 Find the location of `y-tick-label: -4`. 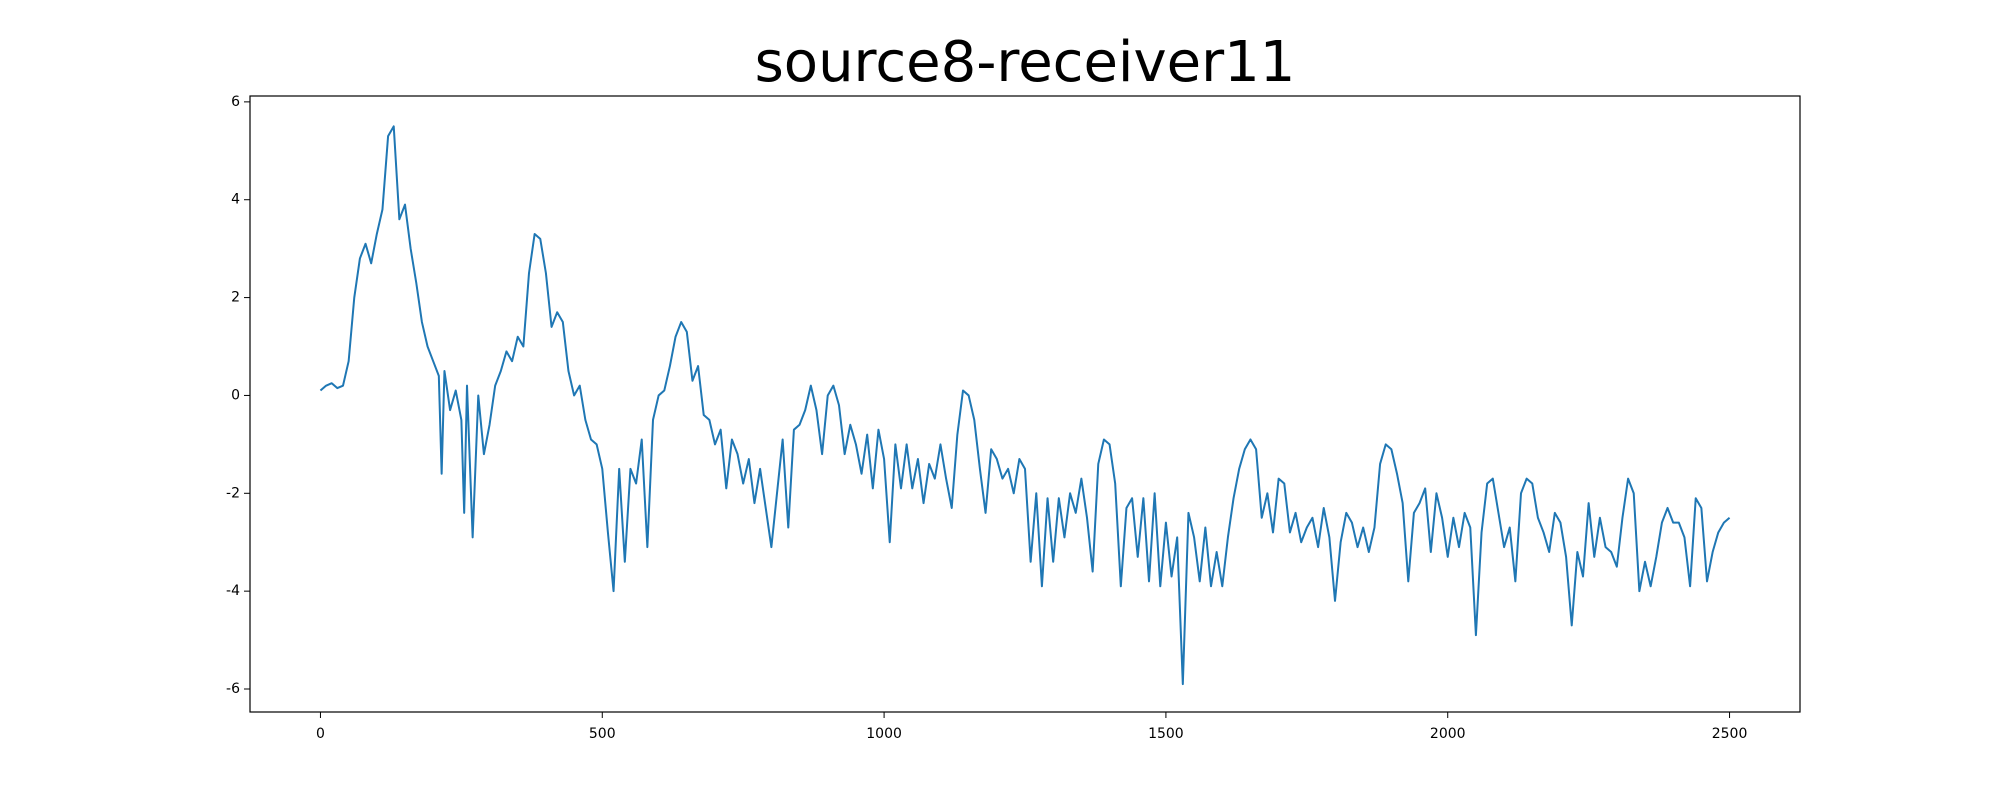

y-tick-label: -4 is located at coordinates (233, 591).